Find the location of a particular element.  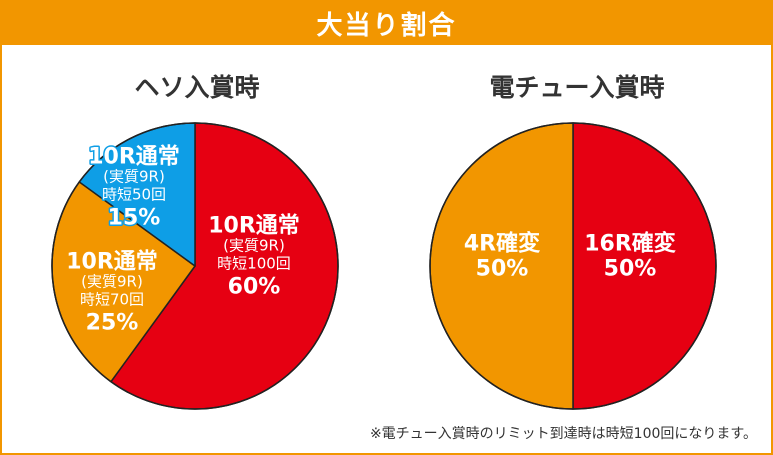

slice-detail-0-0-1: (実質9R) is located at coordinates (254, 246).